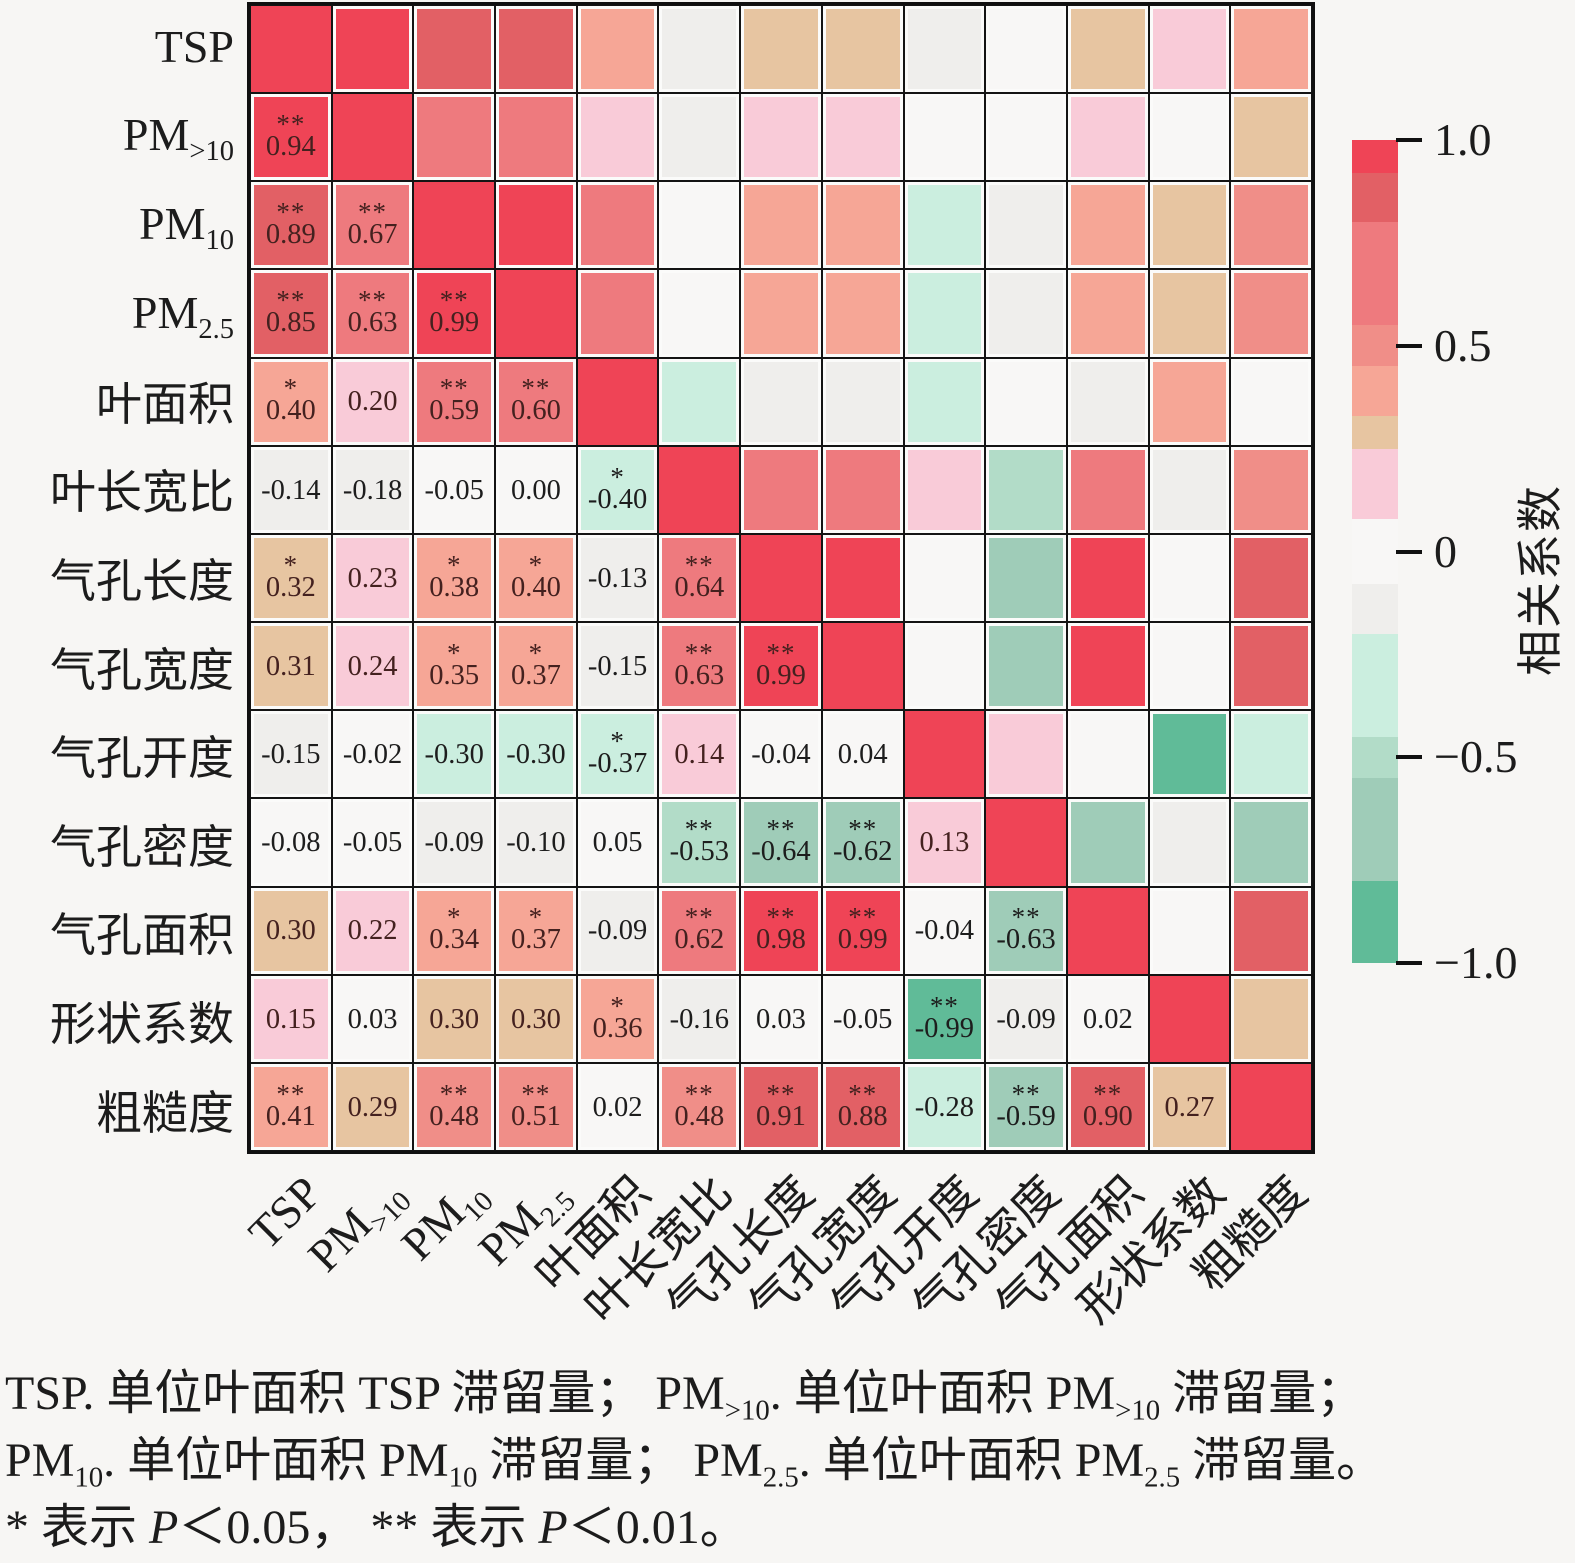 The height and width of the screenshot is (1563, 1575). I want to click on y-axis-label: 粗糙度, so click(119, 1109).